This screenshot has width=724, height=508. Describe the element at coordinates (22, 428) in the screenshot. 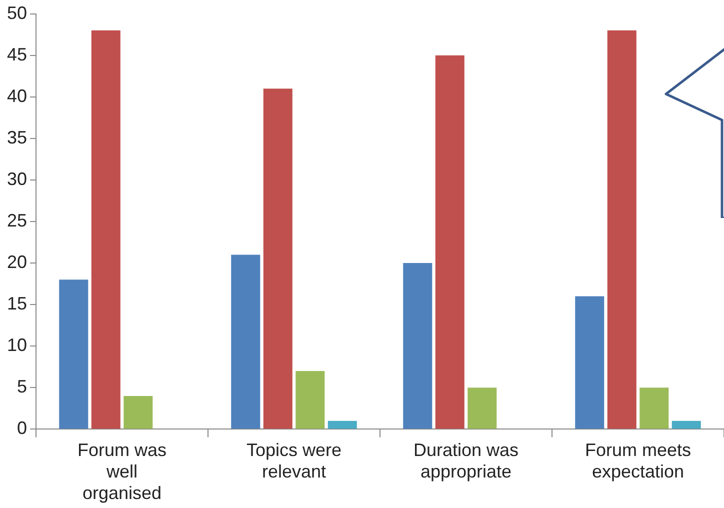

I see `y-tick-label: 0` at that location.